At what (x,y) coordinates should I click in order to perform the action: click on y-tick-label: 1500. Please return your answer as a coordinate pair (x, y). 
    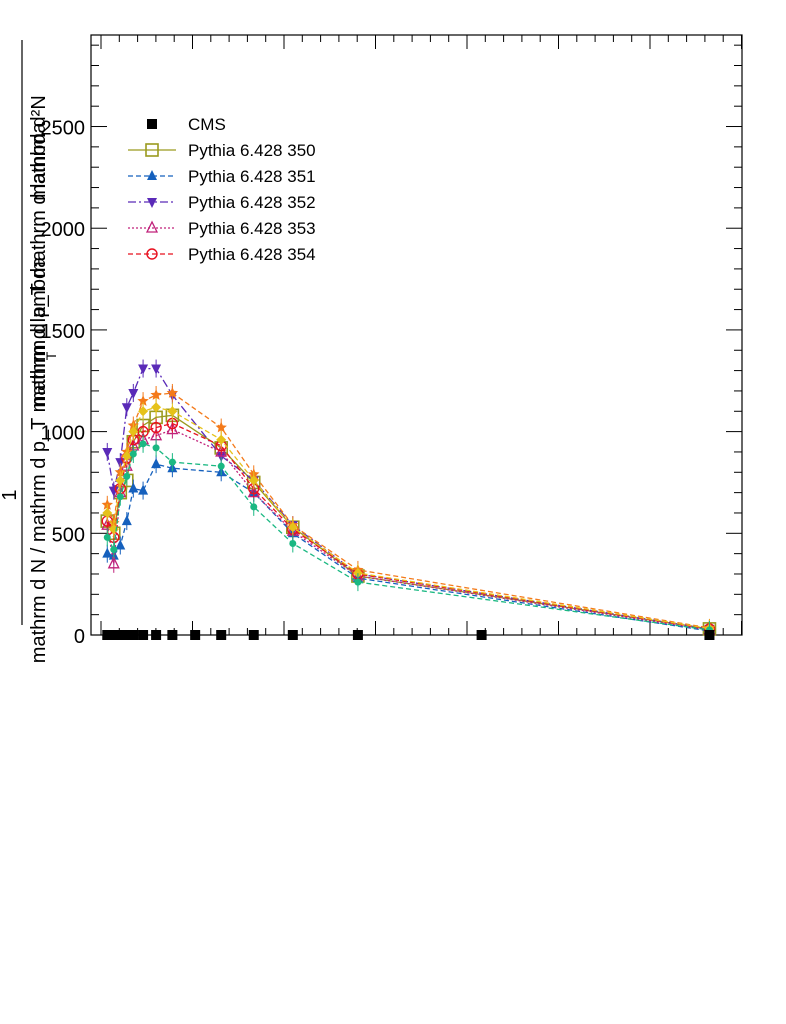
    Looking at the image, I should click on (63, 332).